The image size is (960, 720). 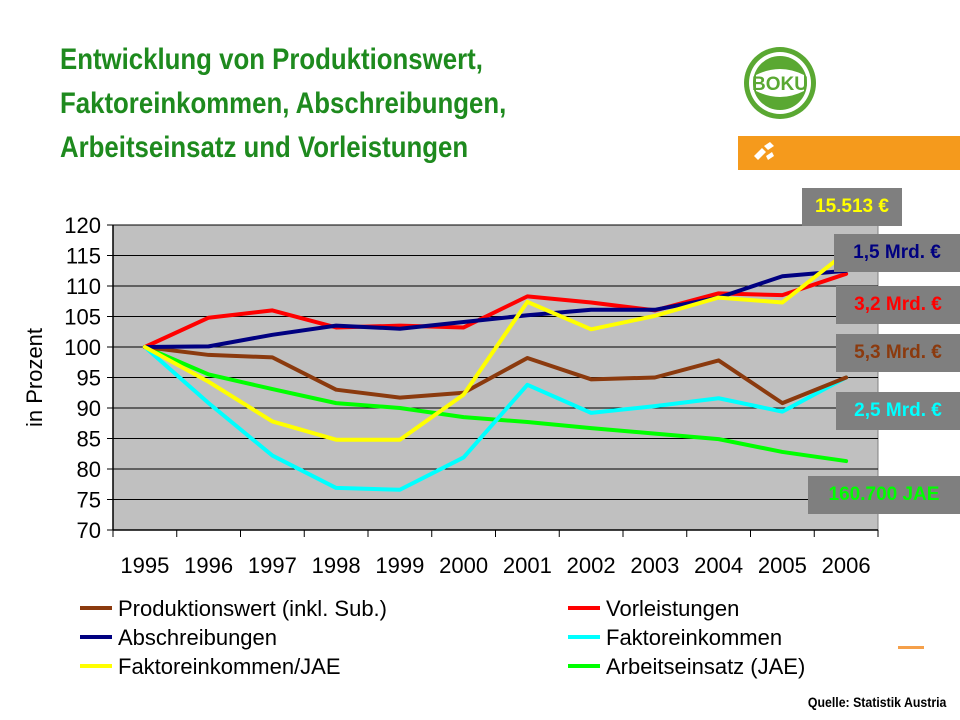 What do you see at coordinates (89, 439) in the screenshot?
I see `y-tick-label: 85` at bounding box center [89, 439].